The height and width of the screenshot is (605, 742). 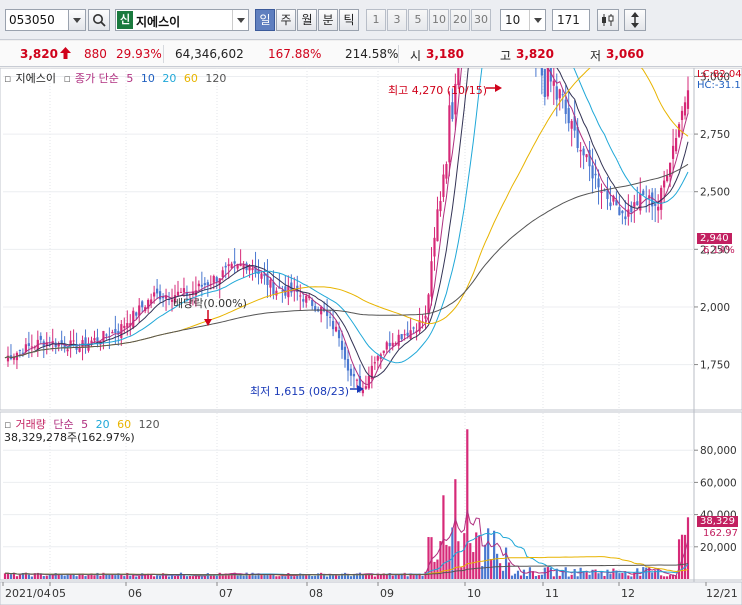 What do you see at coordinates (535, 54) in the screenshot?
I see `high-price: 3,820` at bounding box center [535, 54].